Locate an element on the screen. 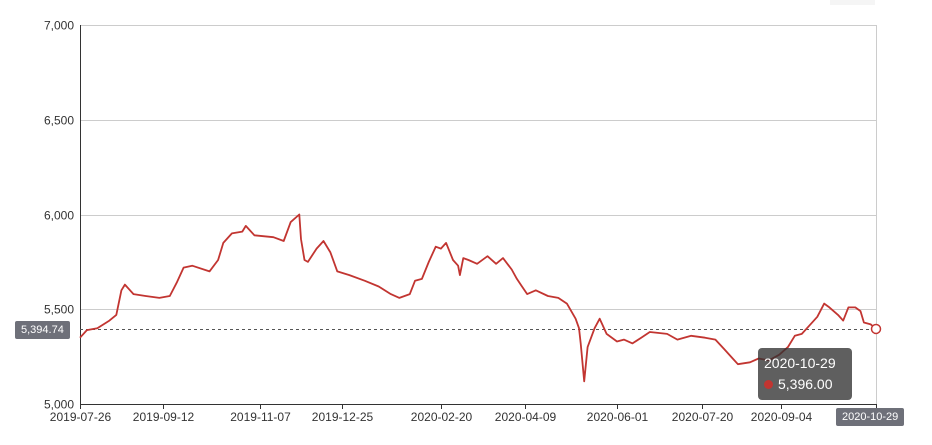 This screenshot has height=445, width=932. tooltip-value: 5,396.00 is located at coordinates (805, 384).